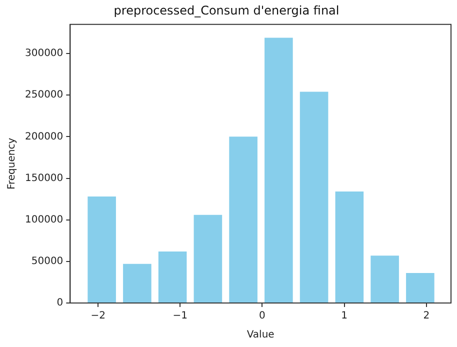  Describe the element at coordinates (98, 316) in the screenshot. I see `x-tick-label: −2` at that location.